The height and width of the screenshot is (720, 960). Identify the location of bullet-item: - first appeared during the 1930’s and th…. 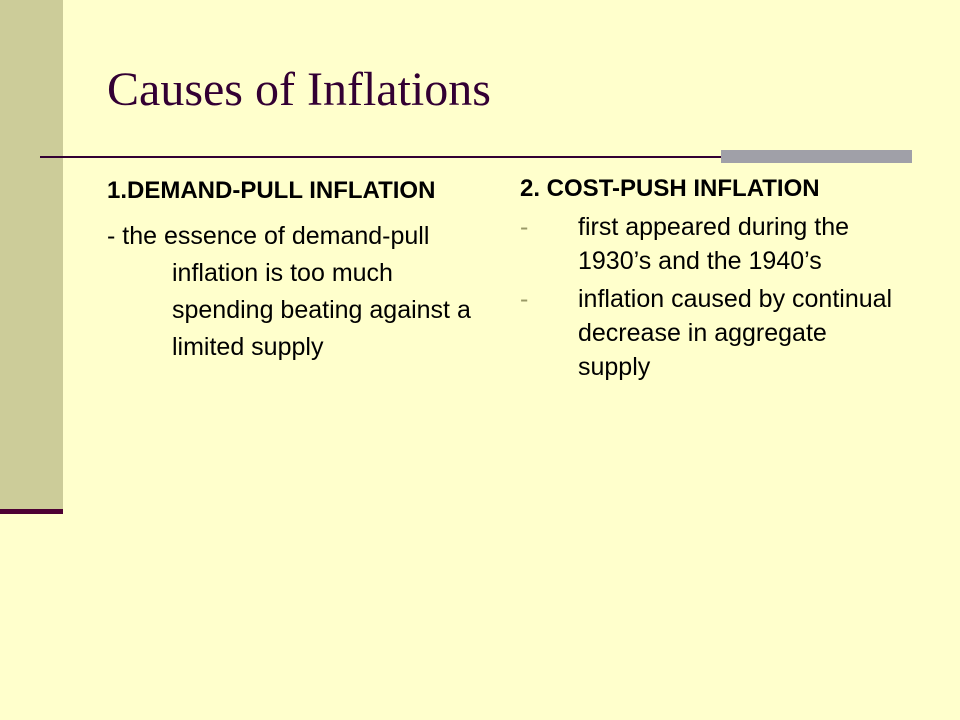
(710, 244).